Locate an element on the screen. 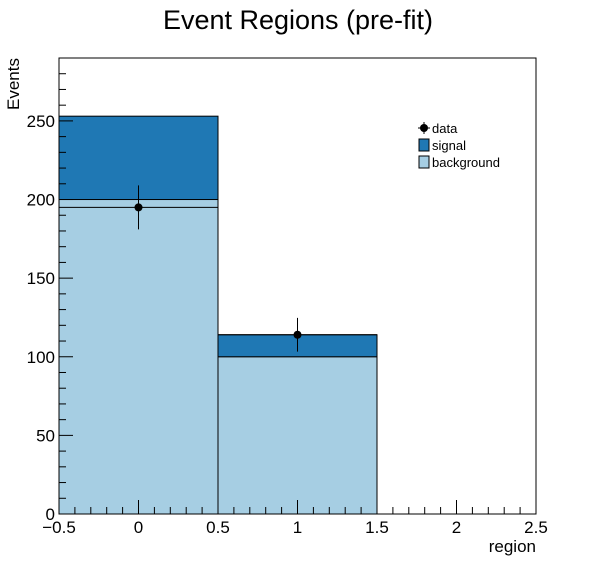 The height and width of the screenshot is (572, 596). x-tick-label: 2.5 is located at coordinates (536, 527).